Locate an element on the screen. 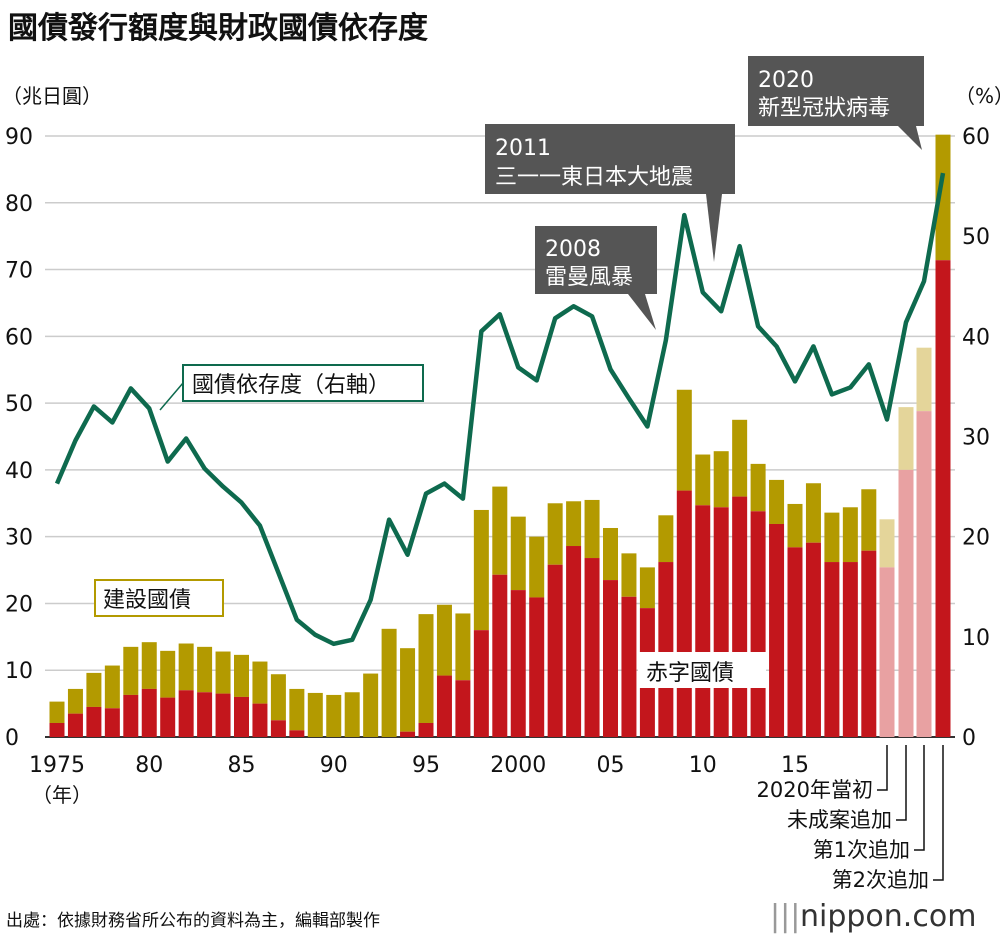 The width and height of the screenshot is (1000, 940). x-label-2020: 第2次追加 is located at coordinates (880, 880).